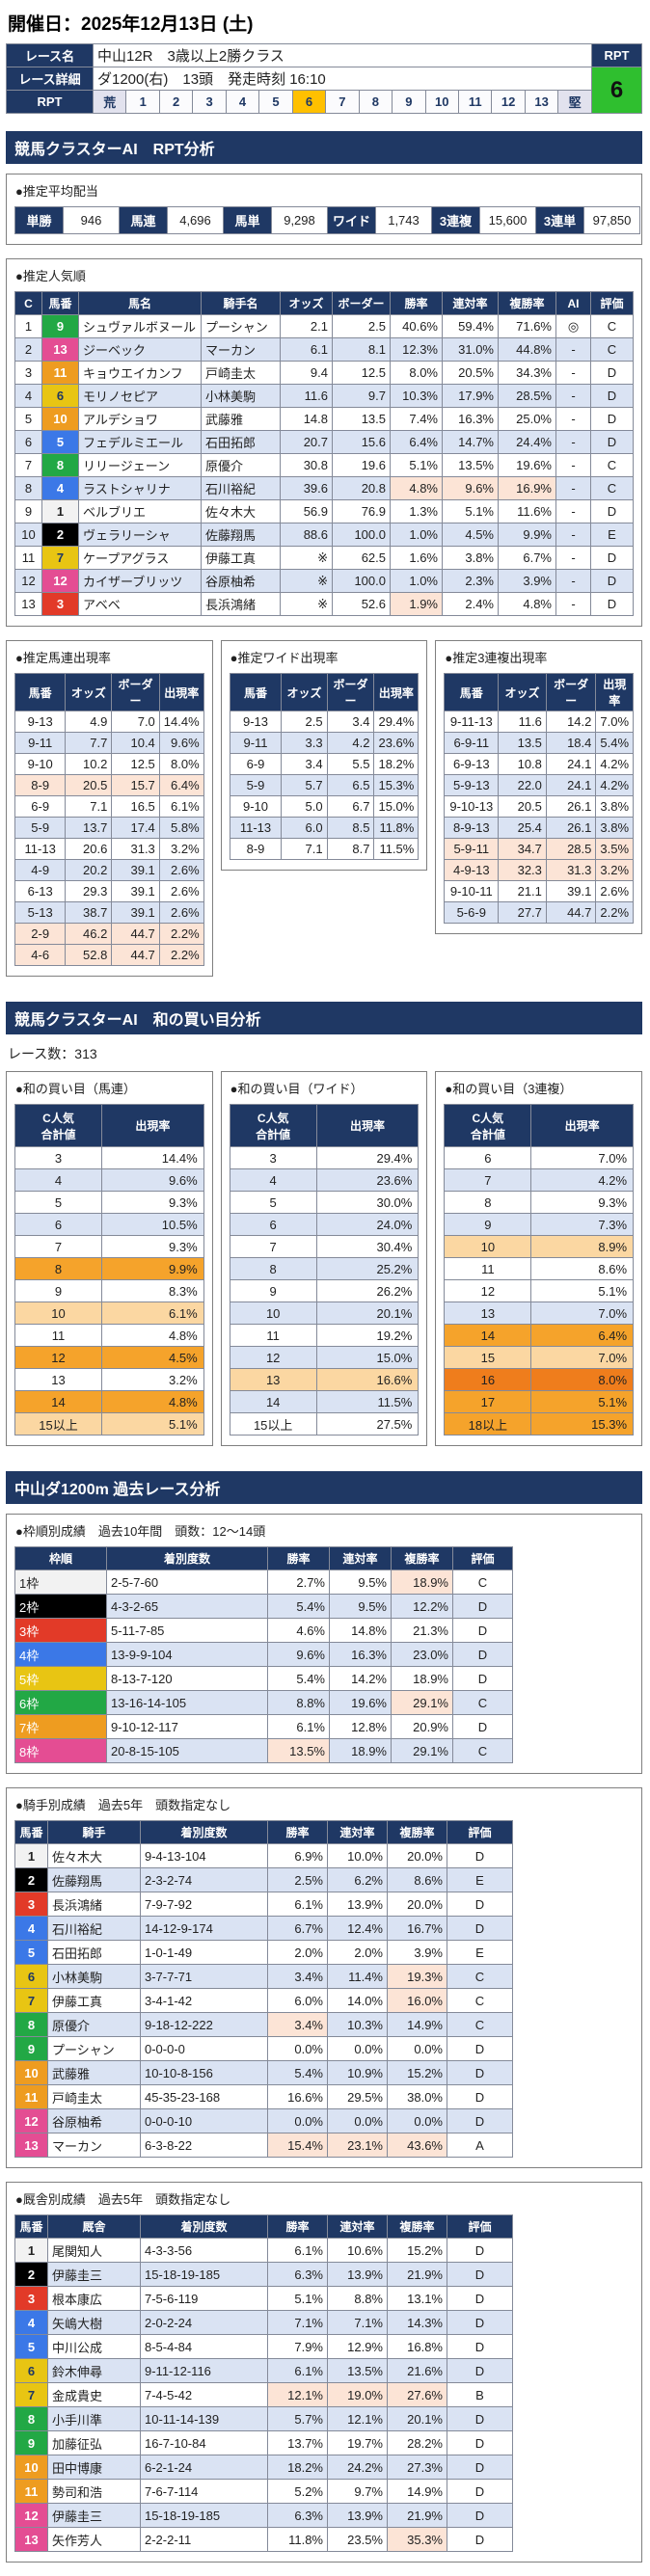 The image size is (650, 2576). What do you see at coordinates (273, 1336) in the screenshot?
I see `cell-popularity-sum: 11` at bounding box center [273, 1336].